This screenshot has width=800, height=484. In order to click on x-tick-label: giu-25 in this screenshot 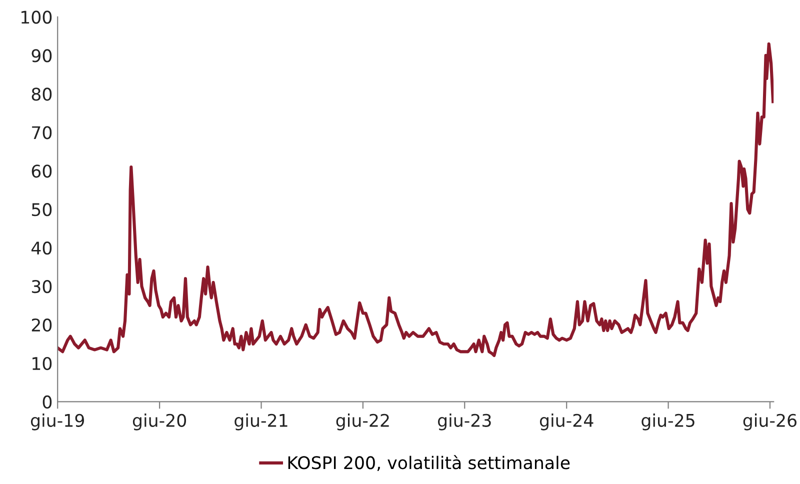, I will do `click(668, 422)`.